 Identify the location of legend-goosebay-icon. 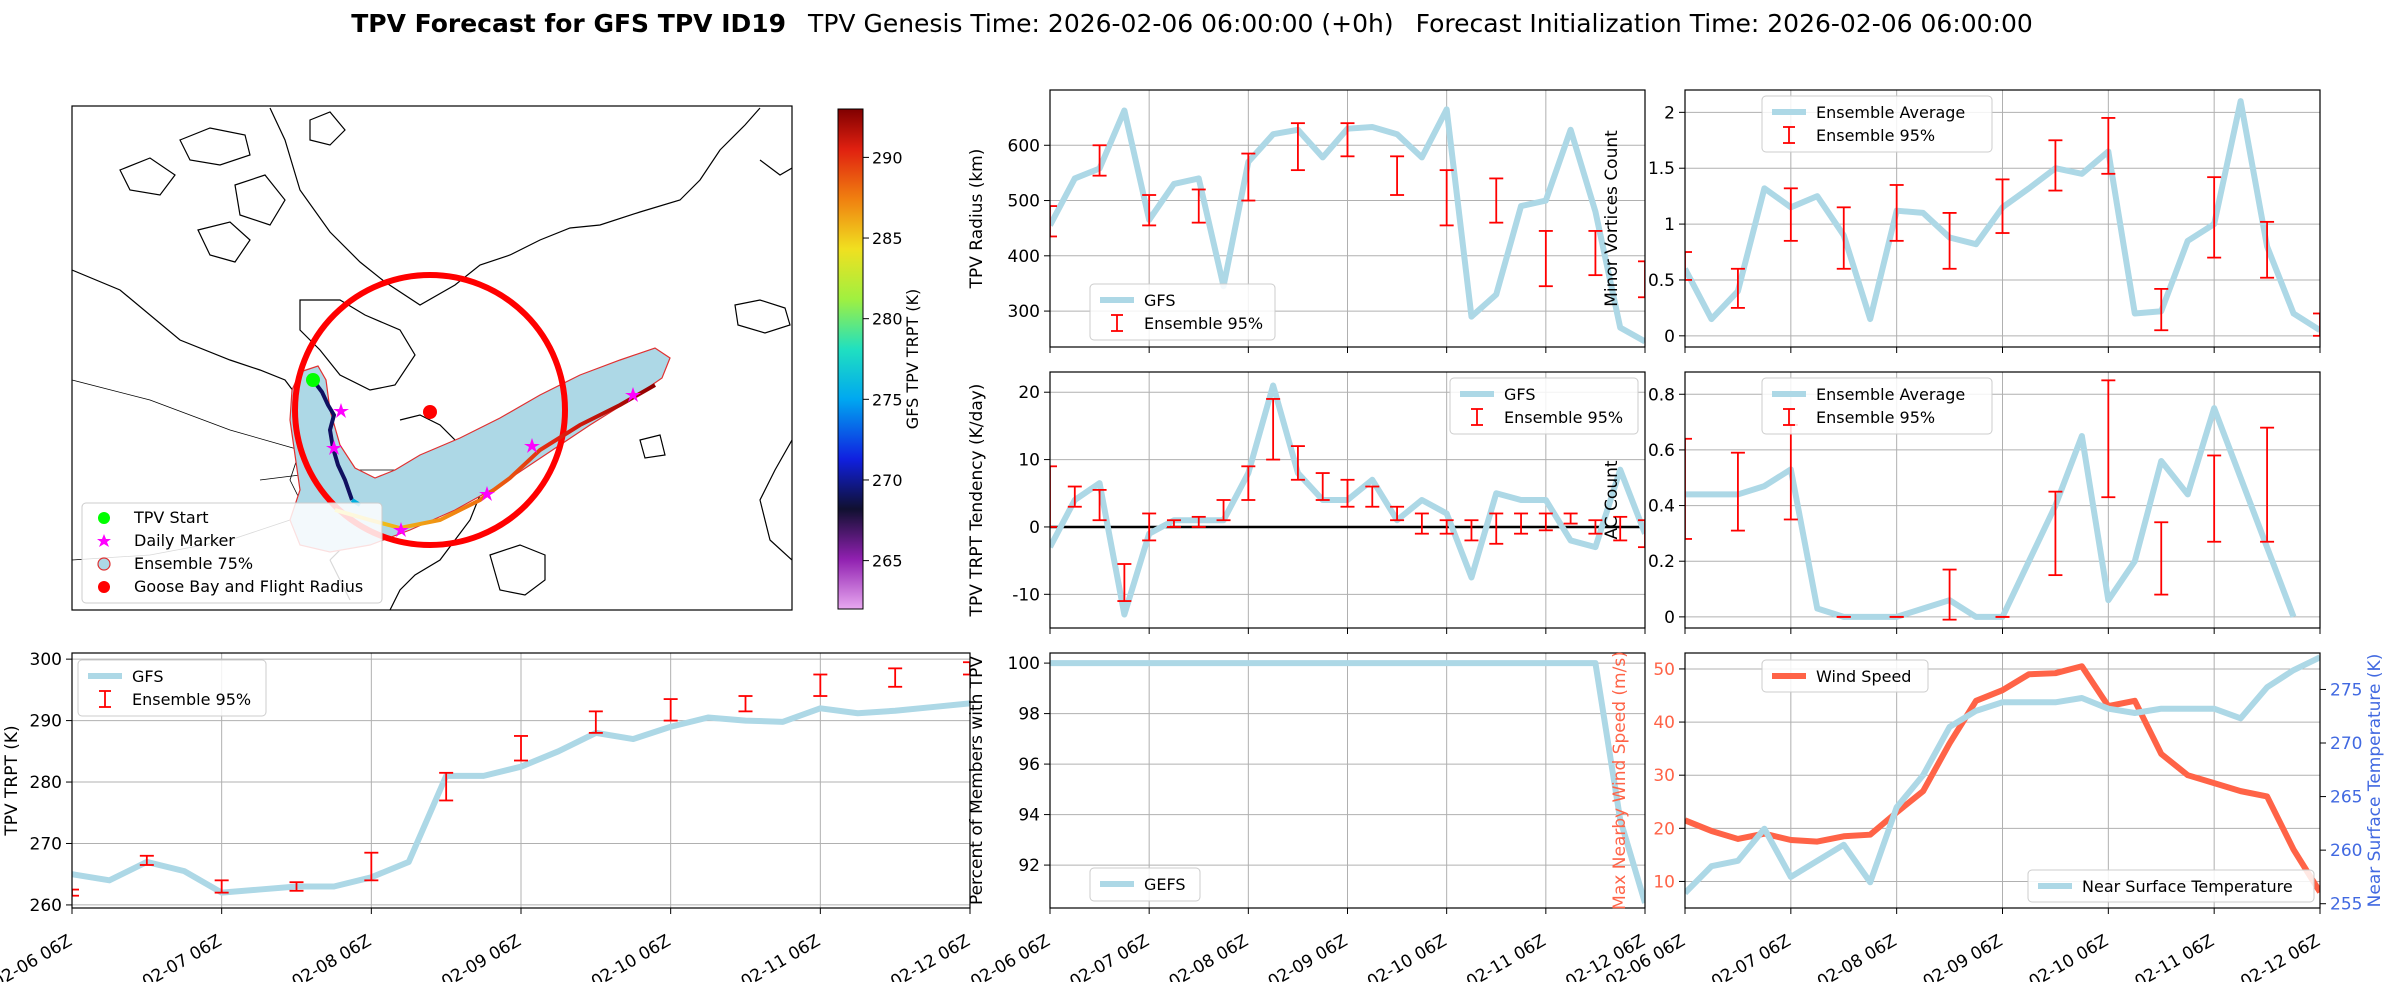
(104, 587).